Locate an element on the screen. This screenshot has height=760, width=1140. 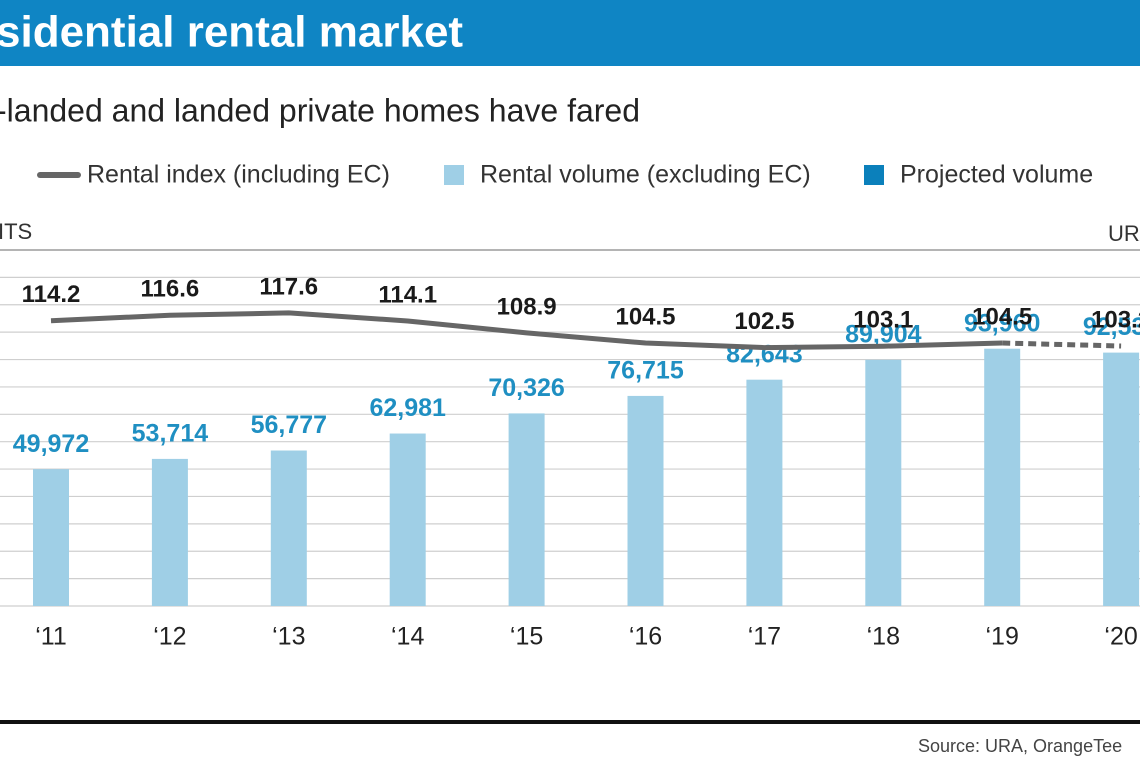
y2-axis-label: URA is located at coordinates (1124, 233).